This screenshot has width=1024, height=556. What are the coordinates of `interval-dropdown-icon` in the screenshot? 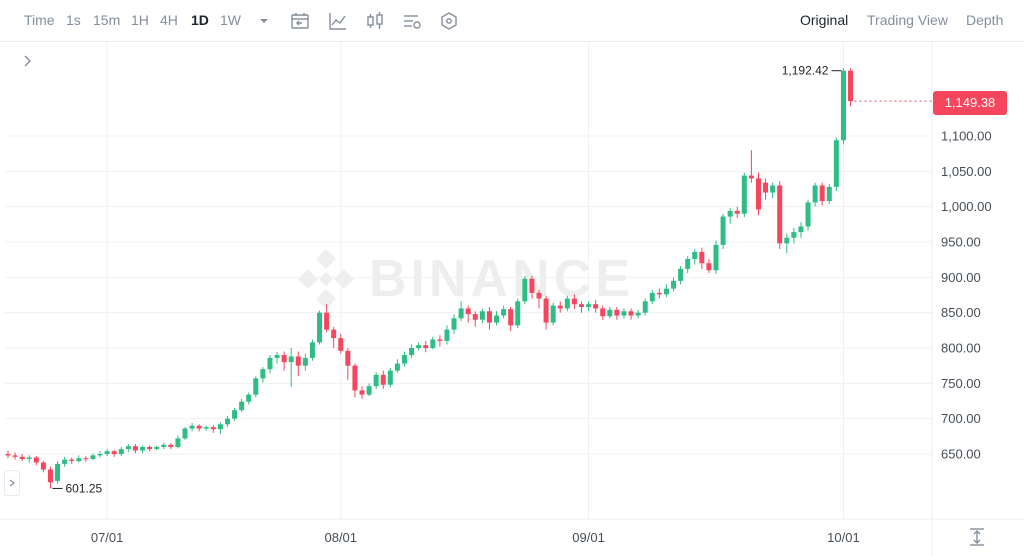 It's located at (264, 21).